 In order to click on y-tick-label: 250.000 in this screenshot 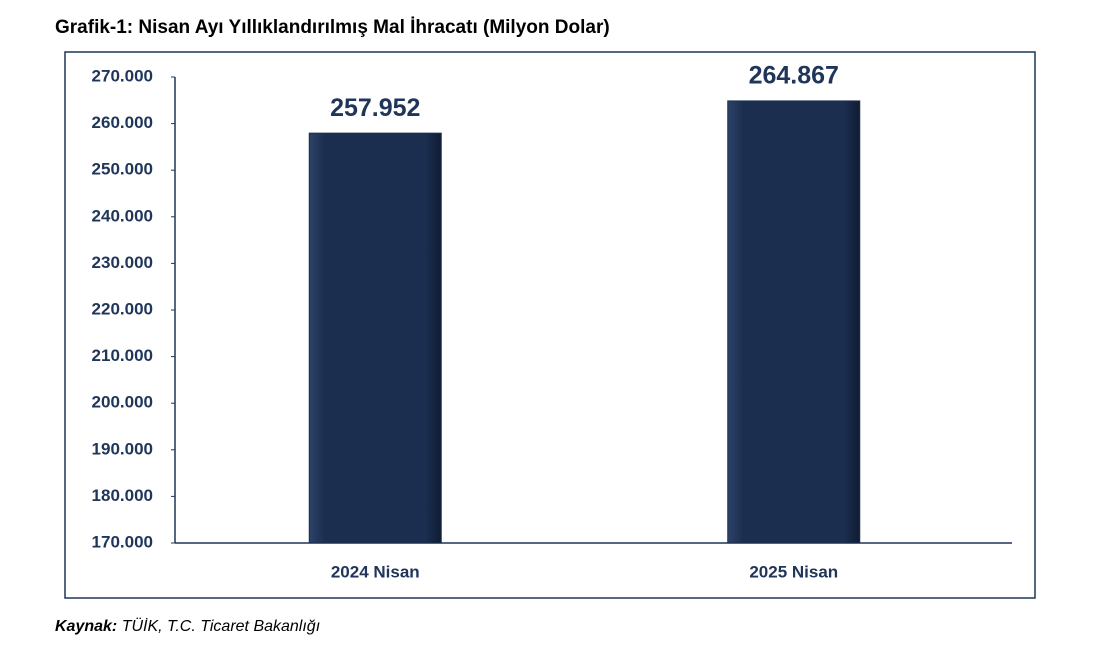, I will do `click(122, 169)`.